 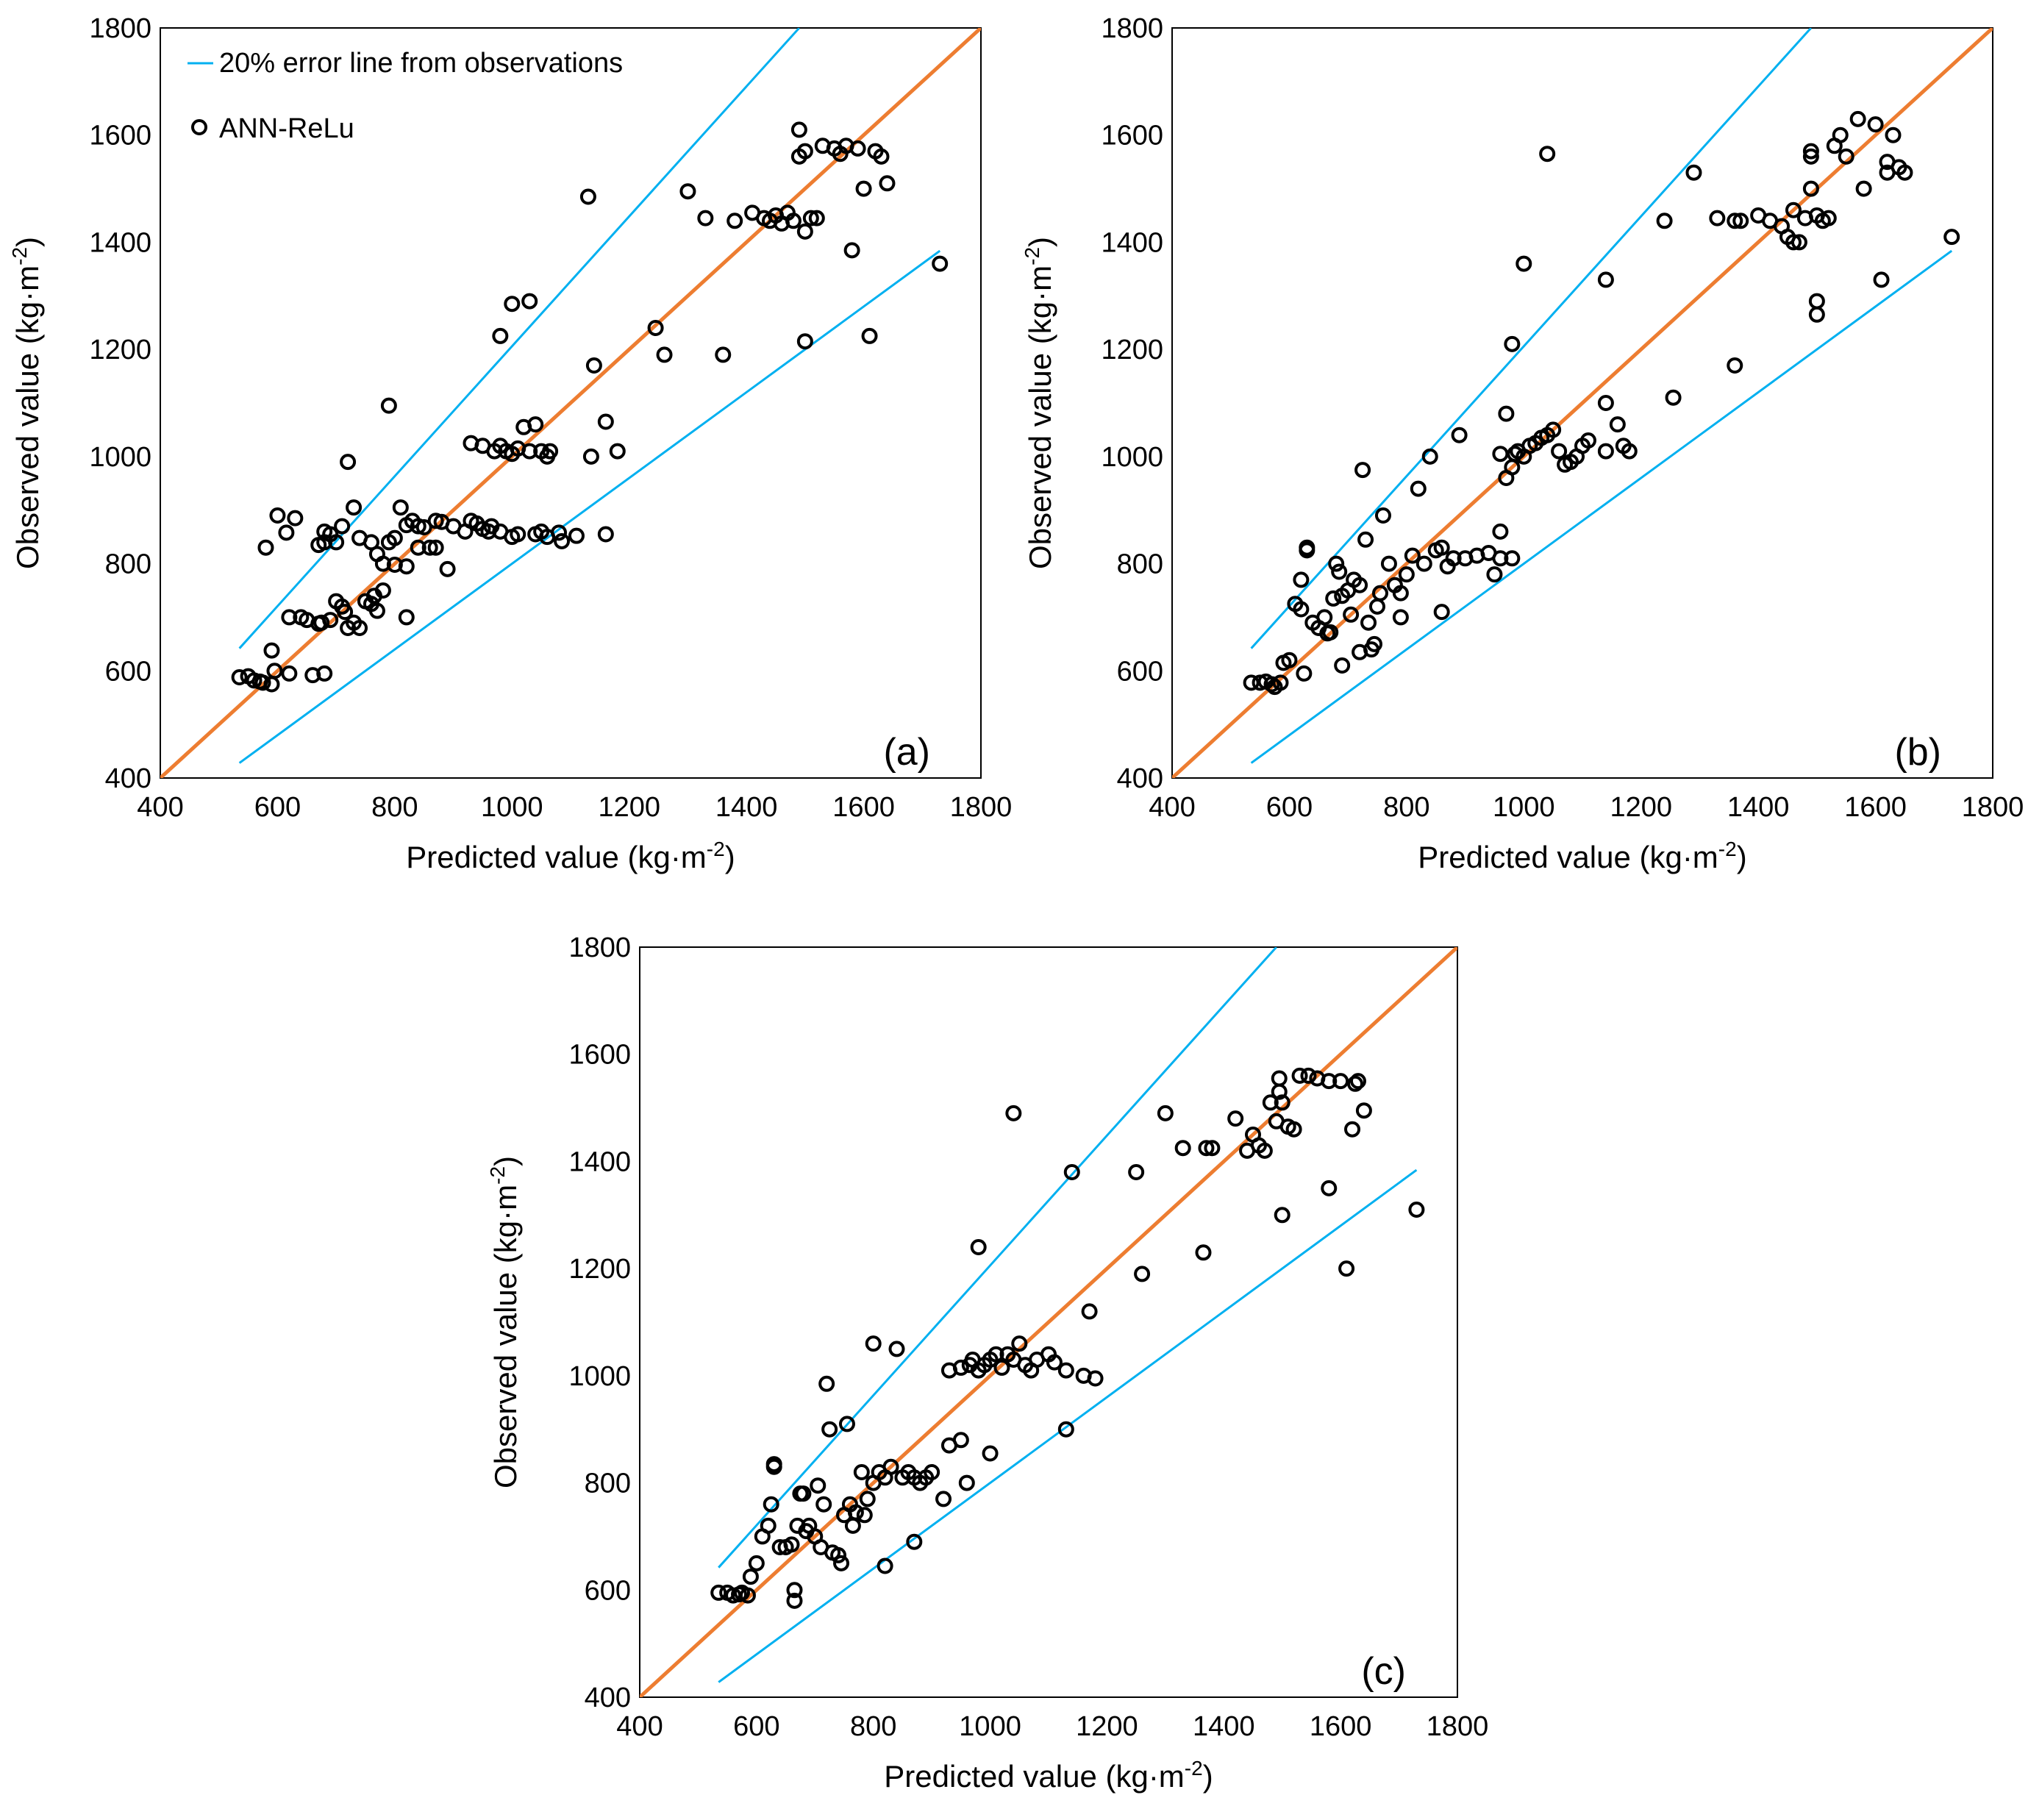 What do you see at coordinates (504, 1322) in the screenshot?
I see `y-axis-title: Observed value (kg·m-2)` at bounding box center [504, 1322].